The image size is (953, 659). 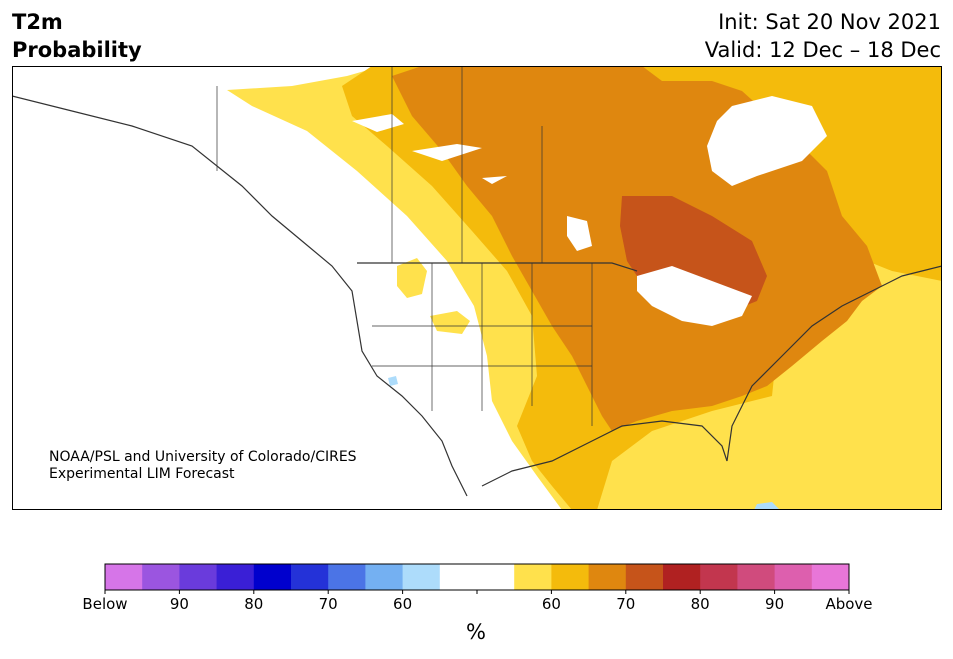 I want to click on map-title: T2m Probability, so click(x=77, y=36).